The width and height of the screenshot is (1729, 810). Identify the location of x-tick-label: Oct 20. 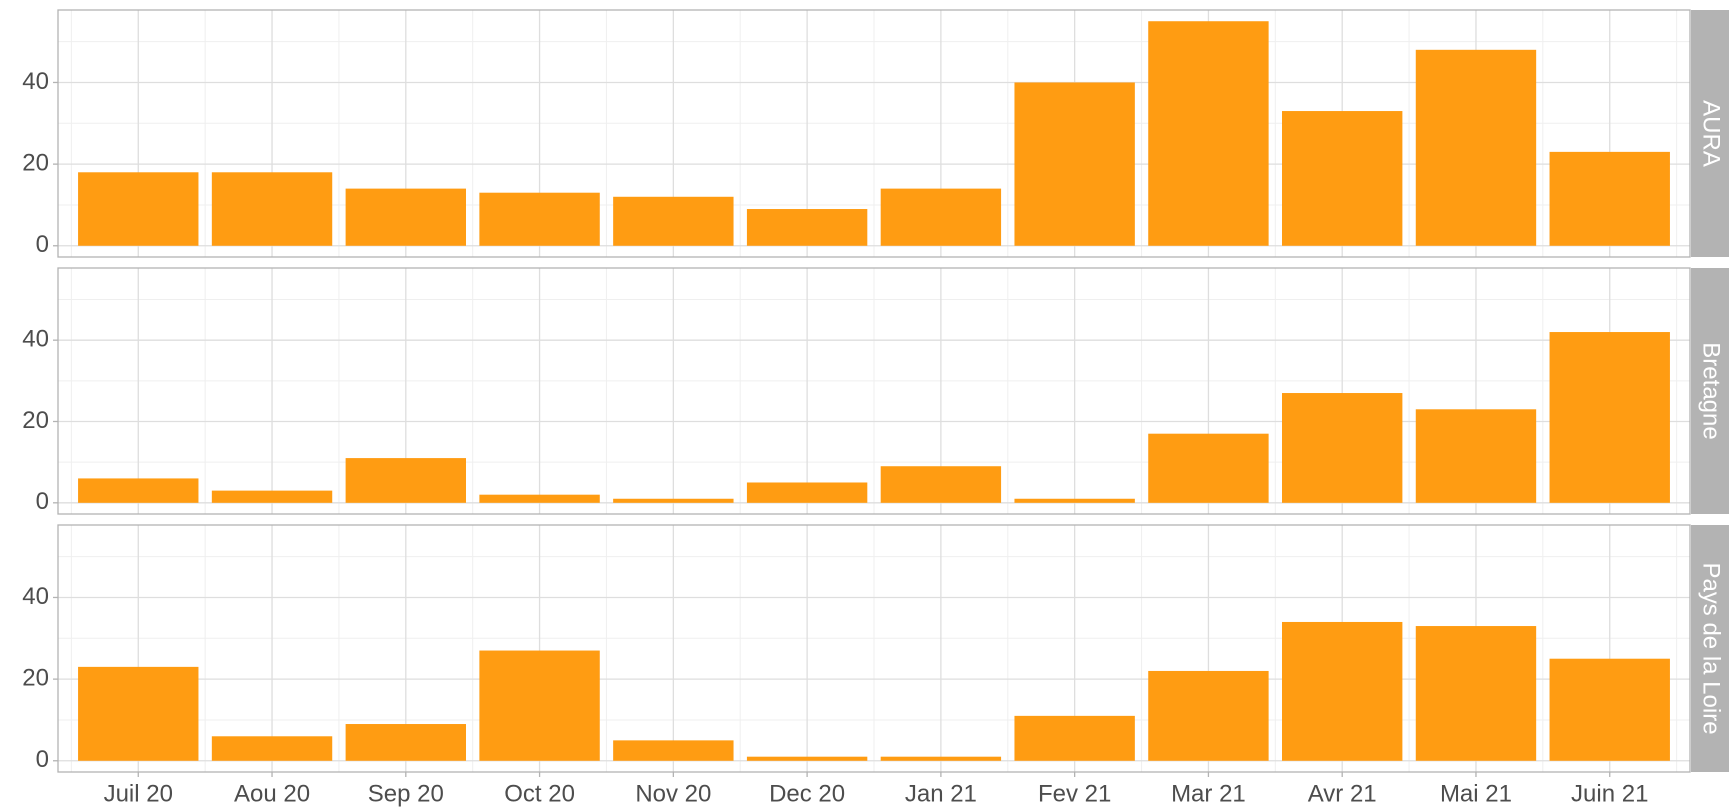
(539, 793).